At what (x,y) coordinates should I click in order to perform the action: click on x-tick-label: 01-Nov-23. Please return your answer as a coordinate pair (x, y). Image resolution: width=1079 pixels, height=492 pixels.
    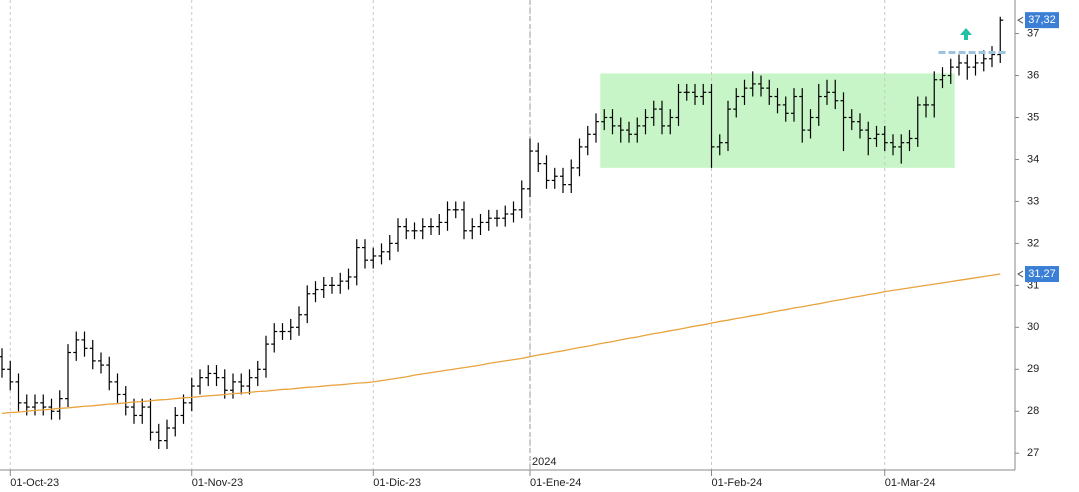
    Looking at the image, I should click on (217, 483).